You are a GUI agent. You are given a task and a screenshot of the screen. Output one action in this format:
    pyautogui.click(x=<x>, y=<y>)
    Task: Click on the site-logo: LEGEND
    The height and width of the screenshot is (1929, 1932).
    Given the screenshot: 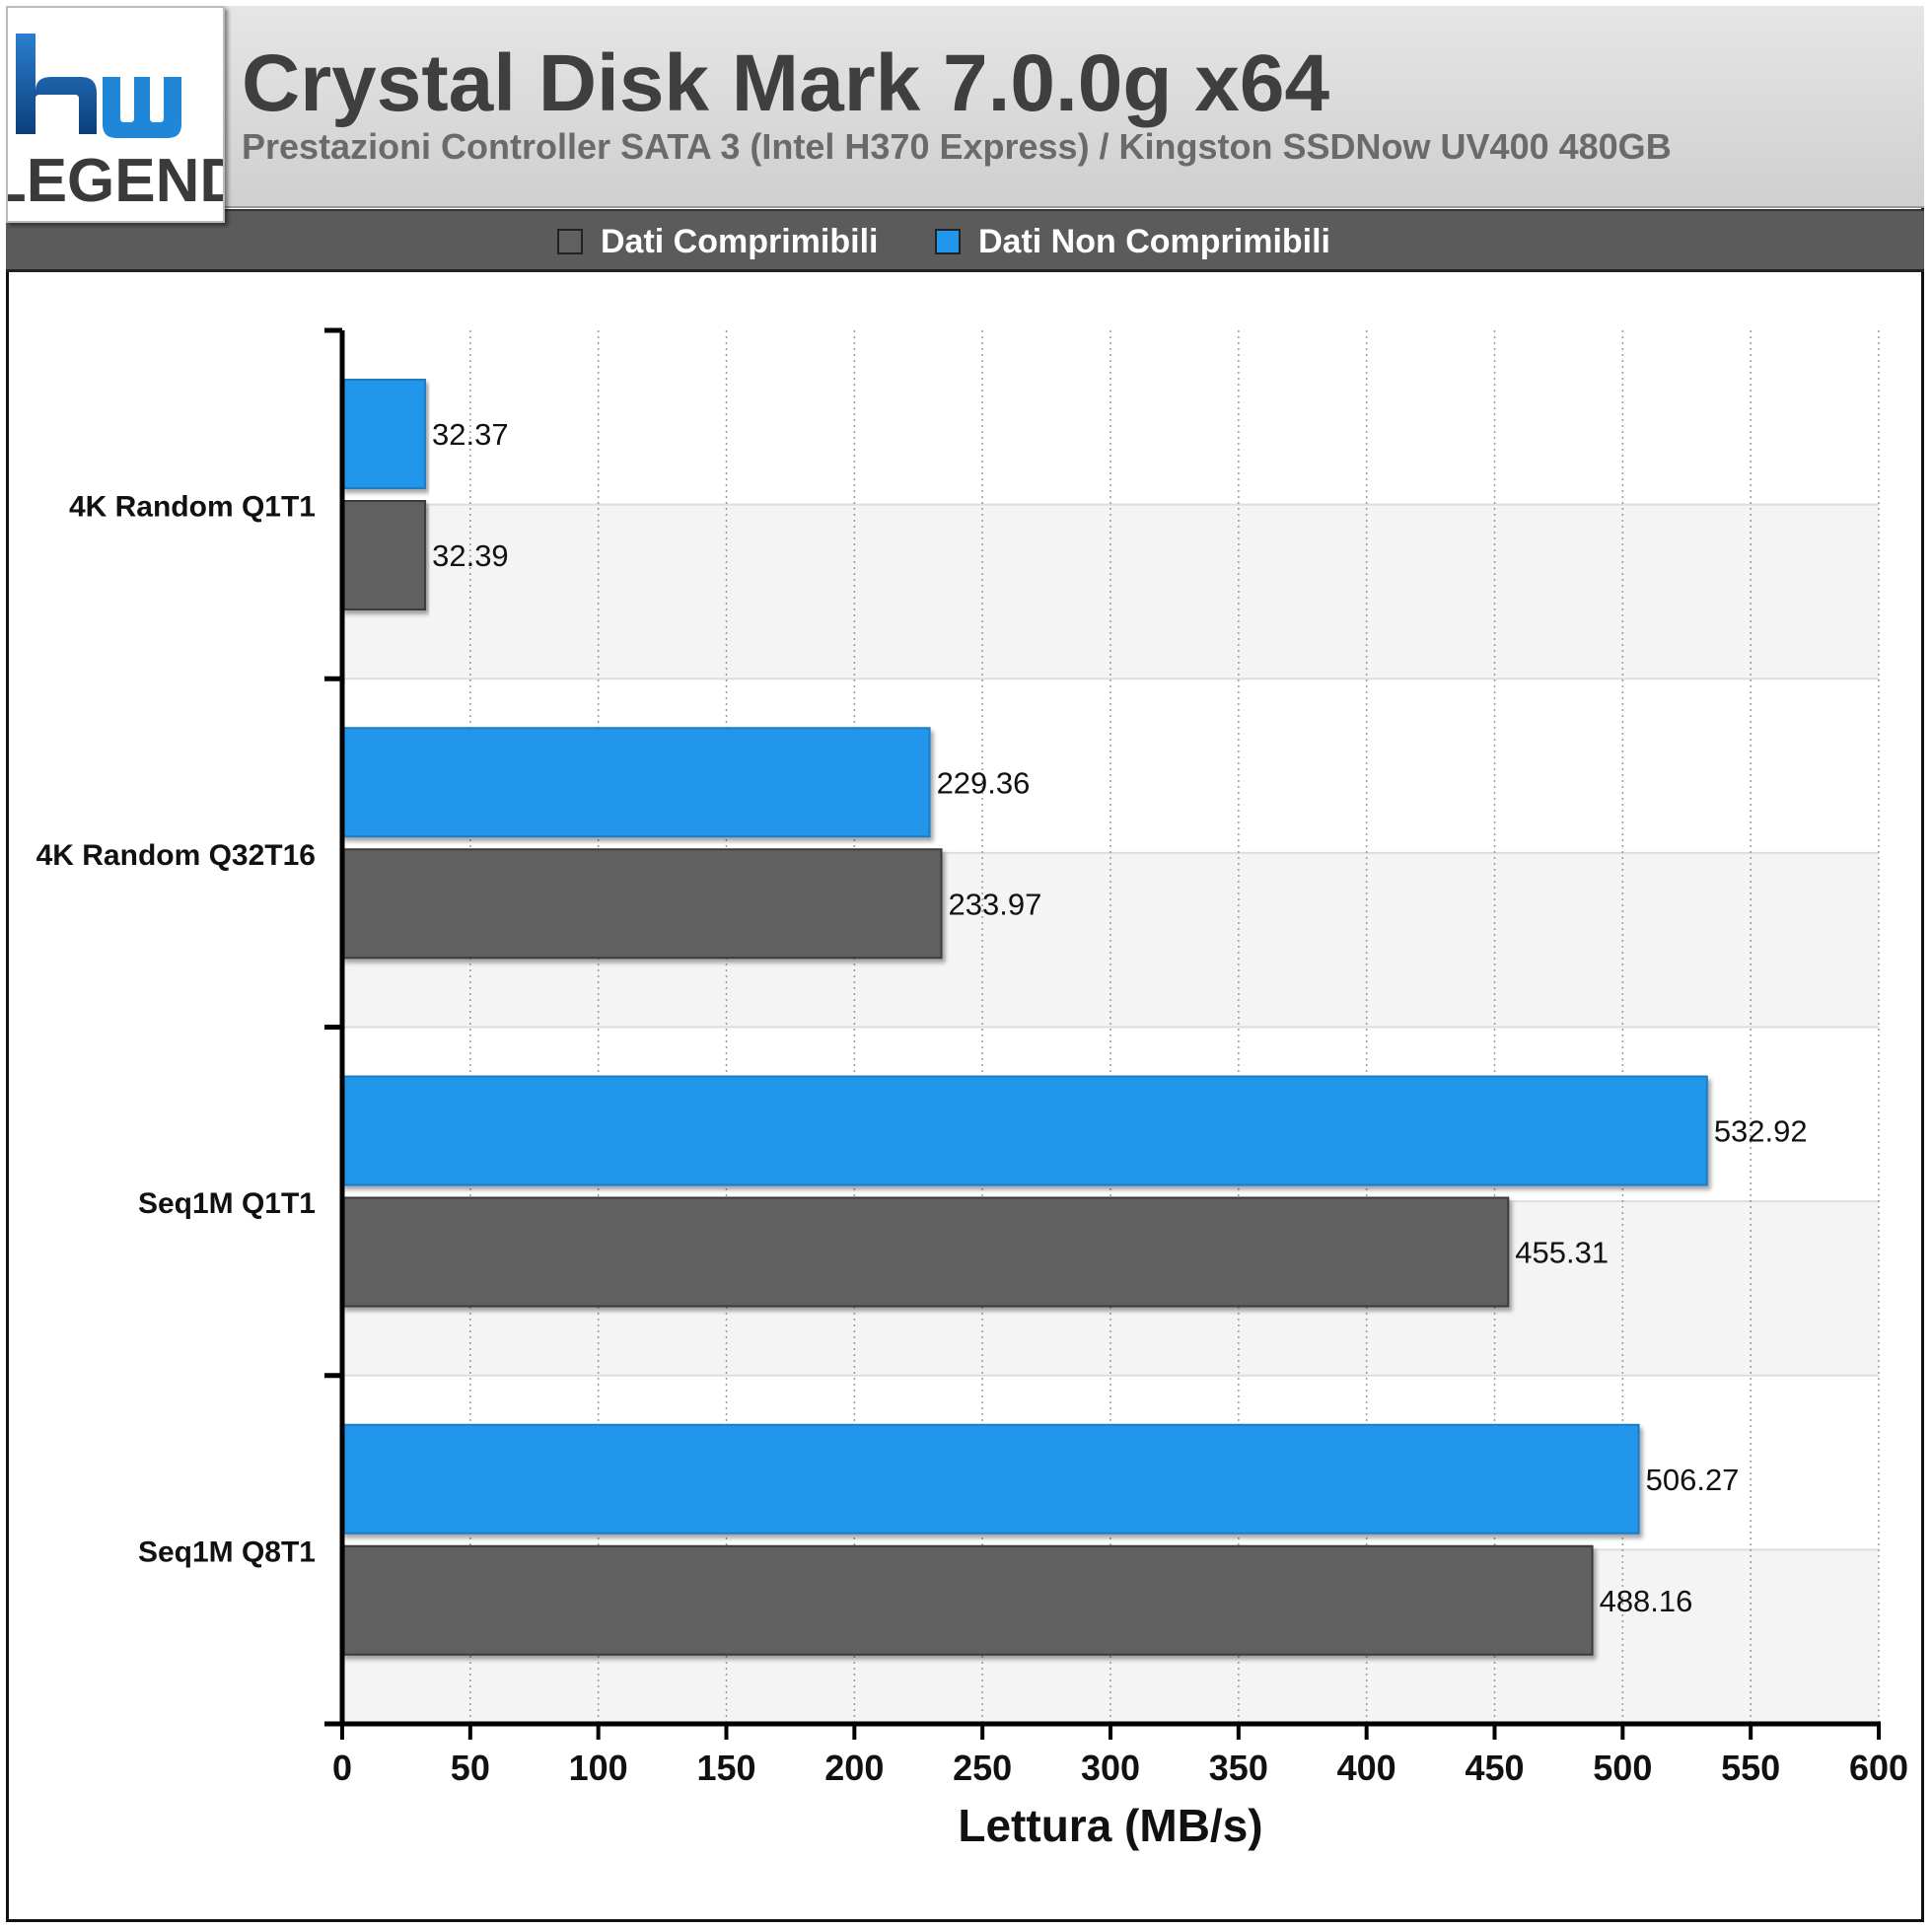 What is the action you would take?
    pyautogui.click(x=122, y=114)
    